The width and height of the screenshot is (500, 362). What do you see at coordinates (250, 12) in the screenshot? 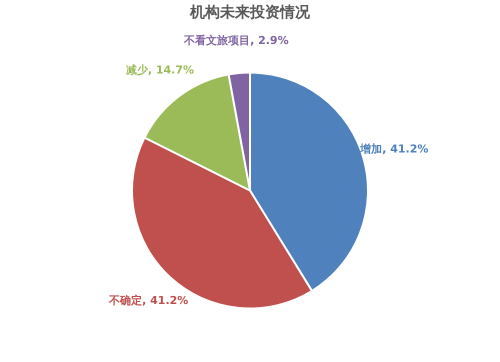
I see `chart-title: 机构未来投资情况` at bounding box center [250, 12].